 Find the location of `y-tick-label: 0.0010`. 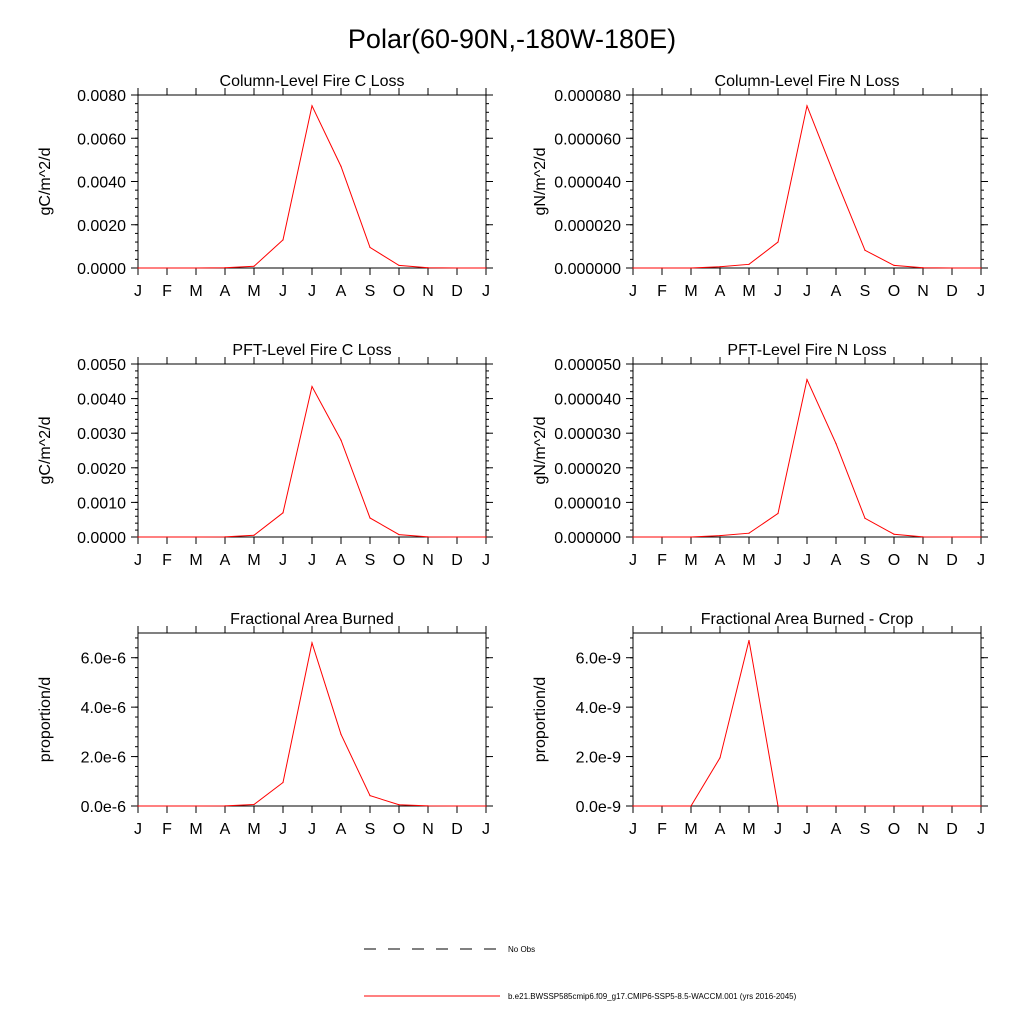

y-tick-label: 0.0010 is located at coordinates (101, 503).